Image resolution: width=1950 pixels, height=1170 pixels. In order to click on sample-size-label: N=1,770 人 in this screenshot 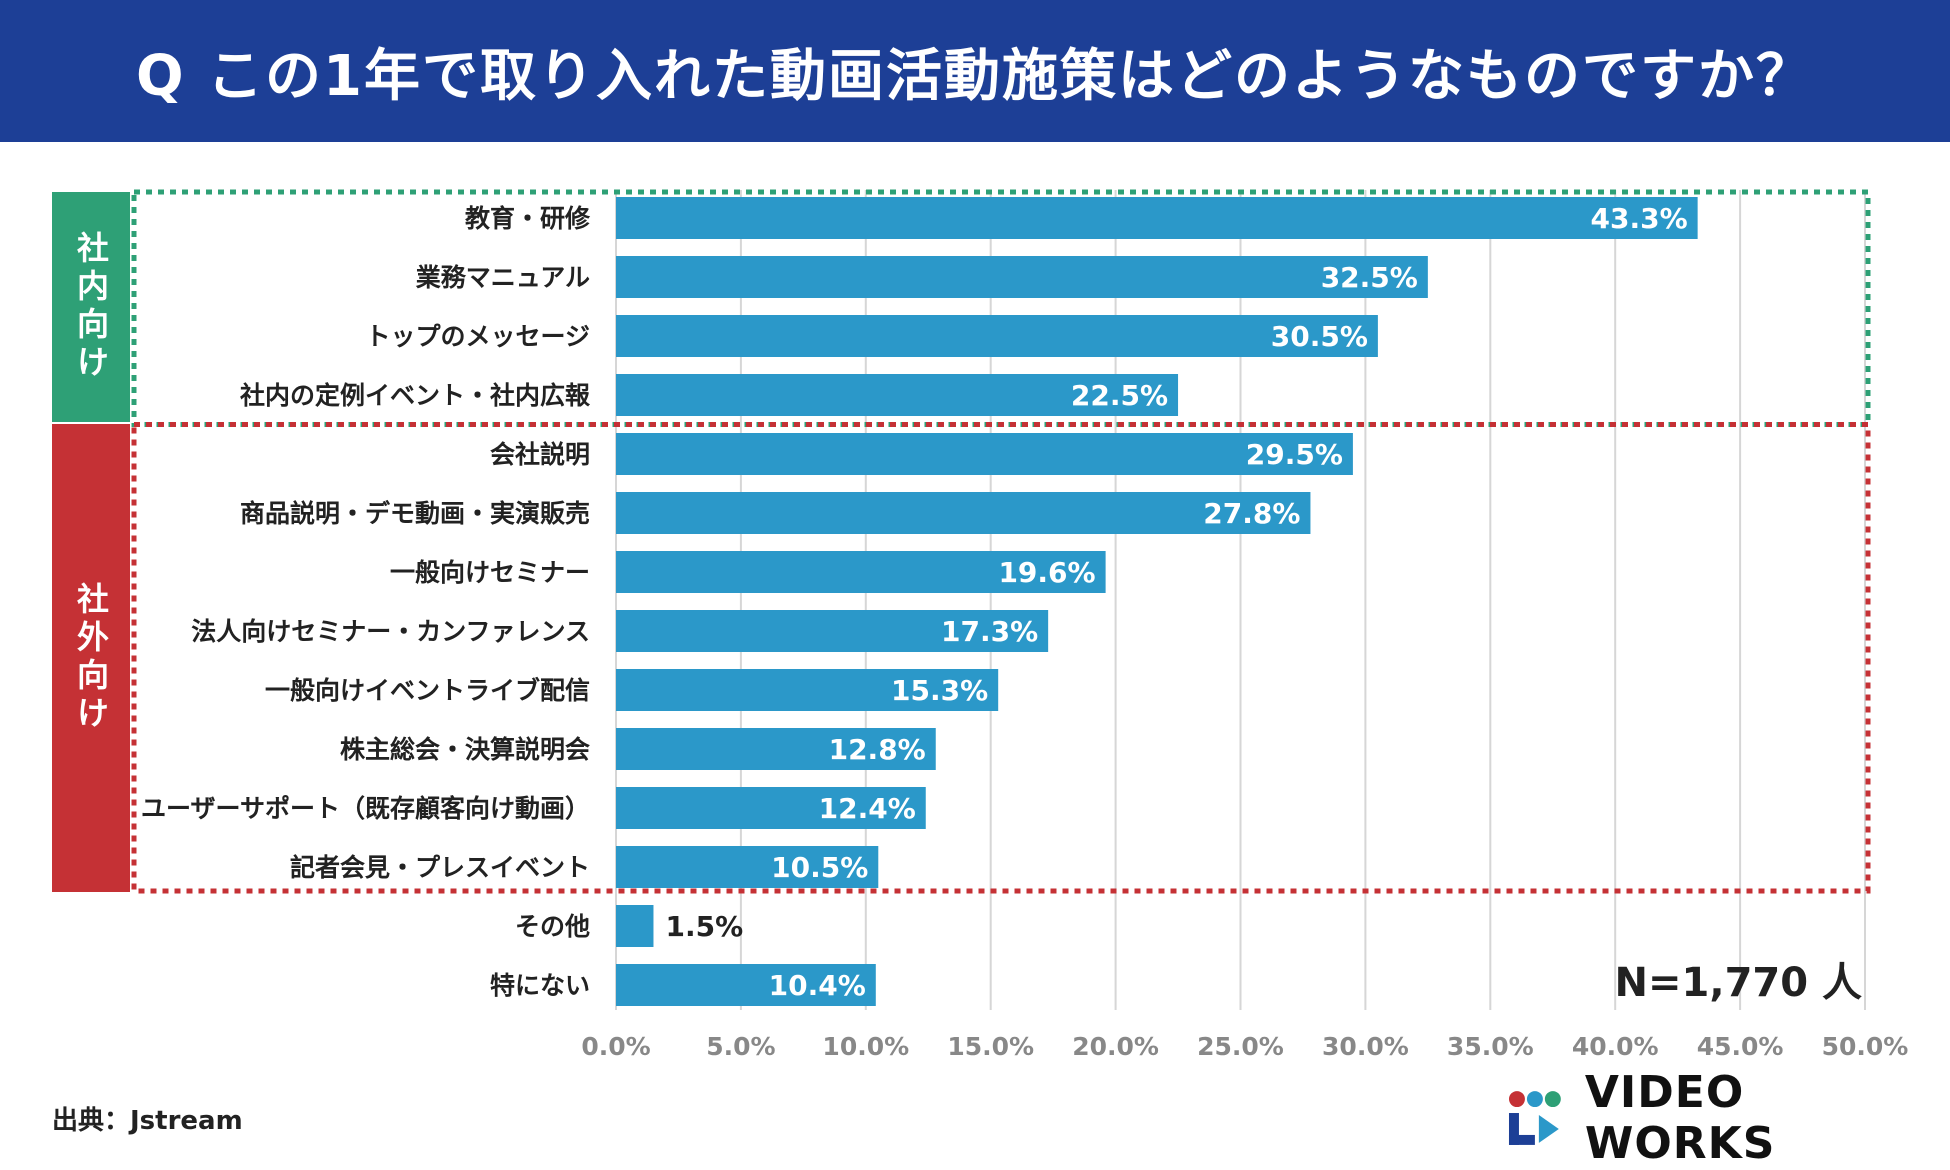, I will do `click(1738, 983)`.